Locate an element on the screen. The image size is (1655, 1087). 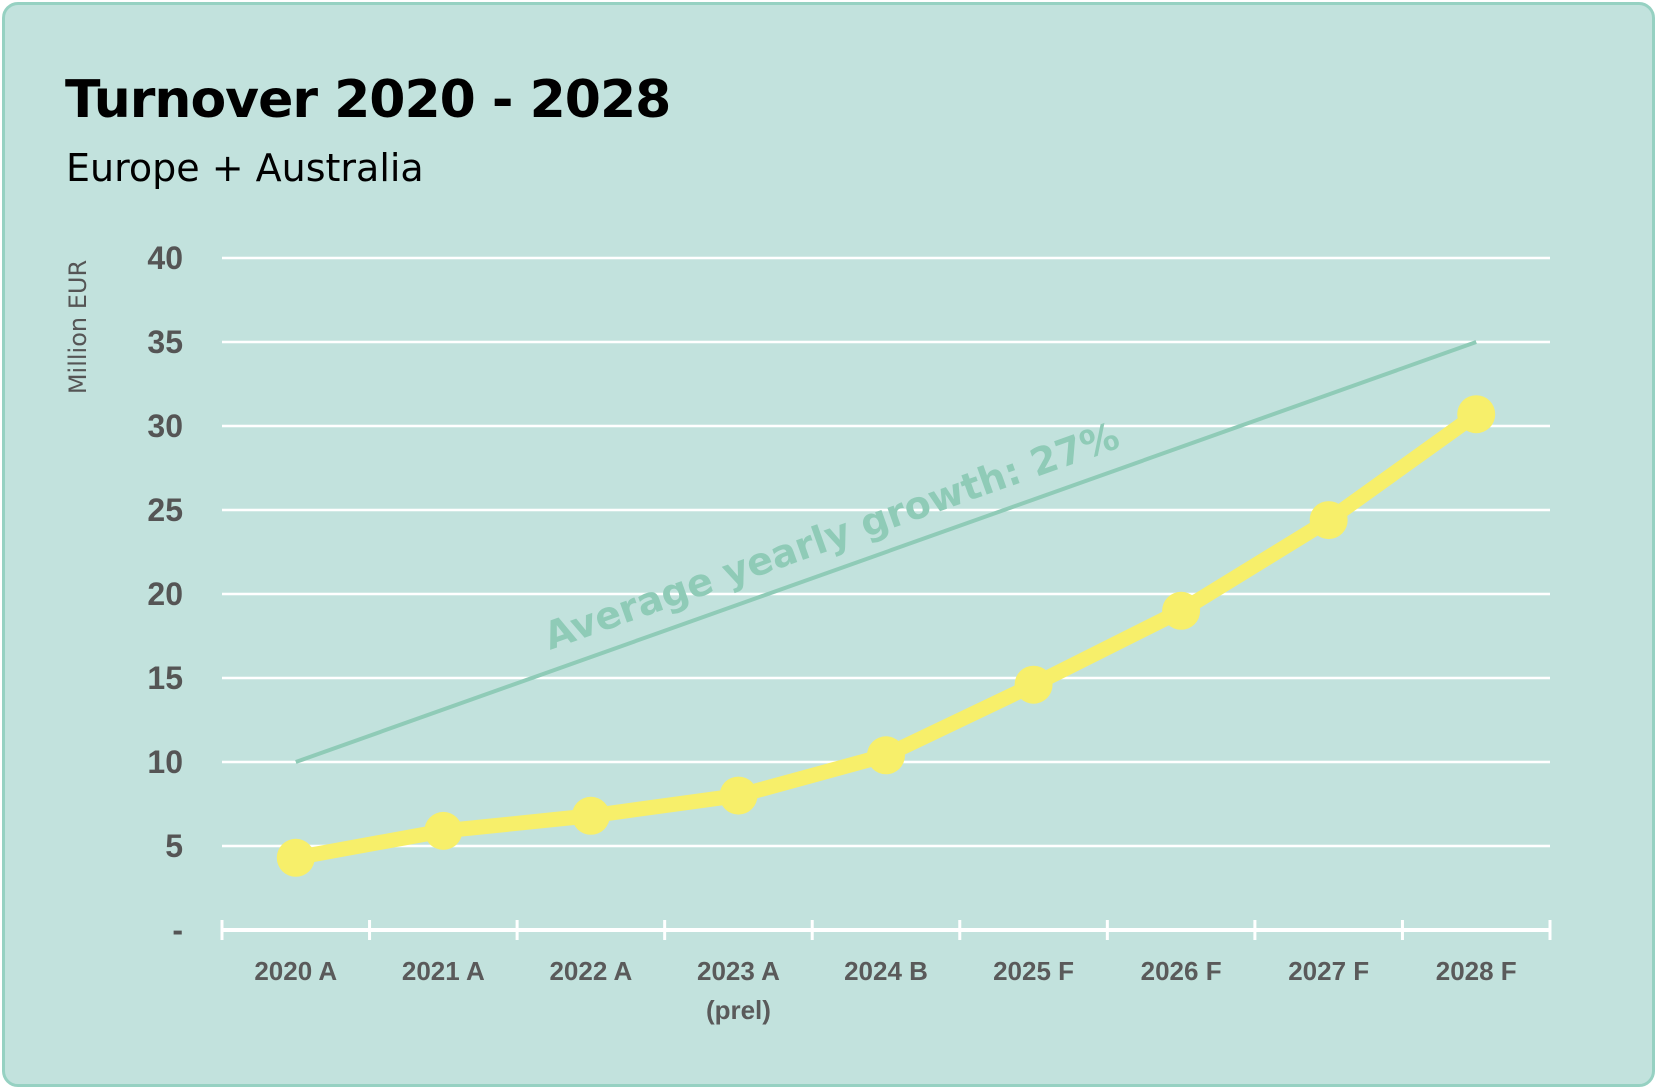
trend-label: Average yearly growth: 27% is located at coordinates (831, 536).